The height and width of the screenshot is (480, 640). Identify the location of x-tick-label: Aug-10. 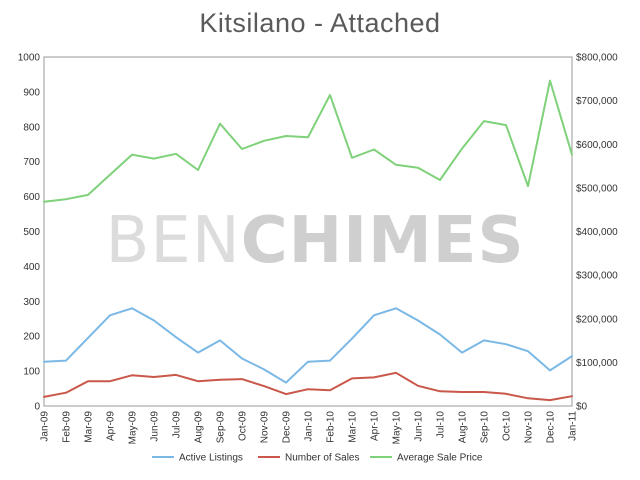
(463, 427).